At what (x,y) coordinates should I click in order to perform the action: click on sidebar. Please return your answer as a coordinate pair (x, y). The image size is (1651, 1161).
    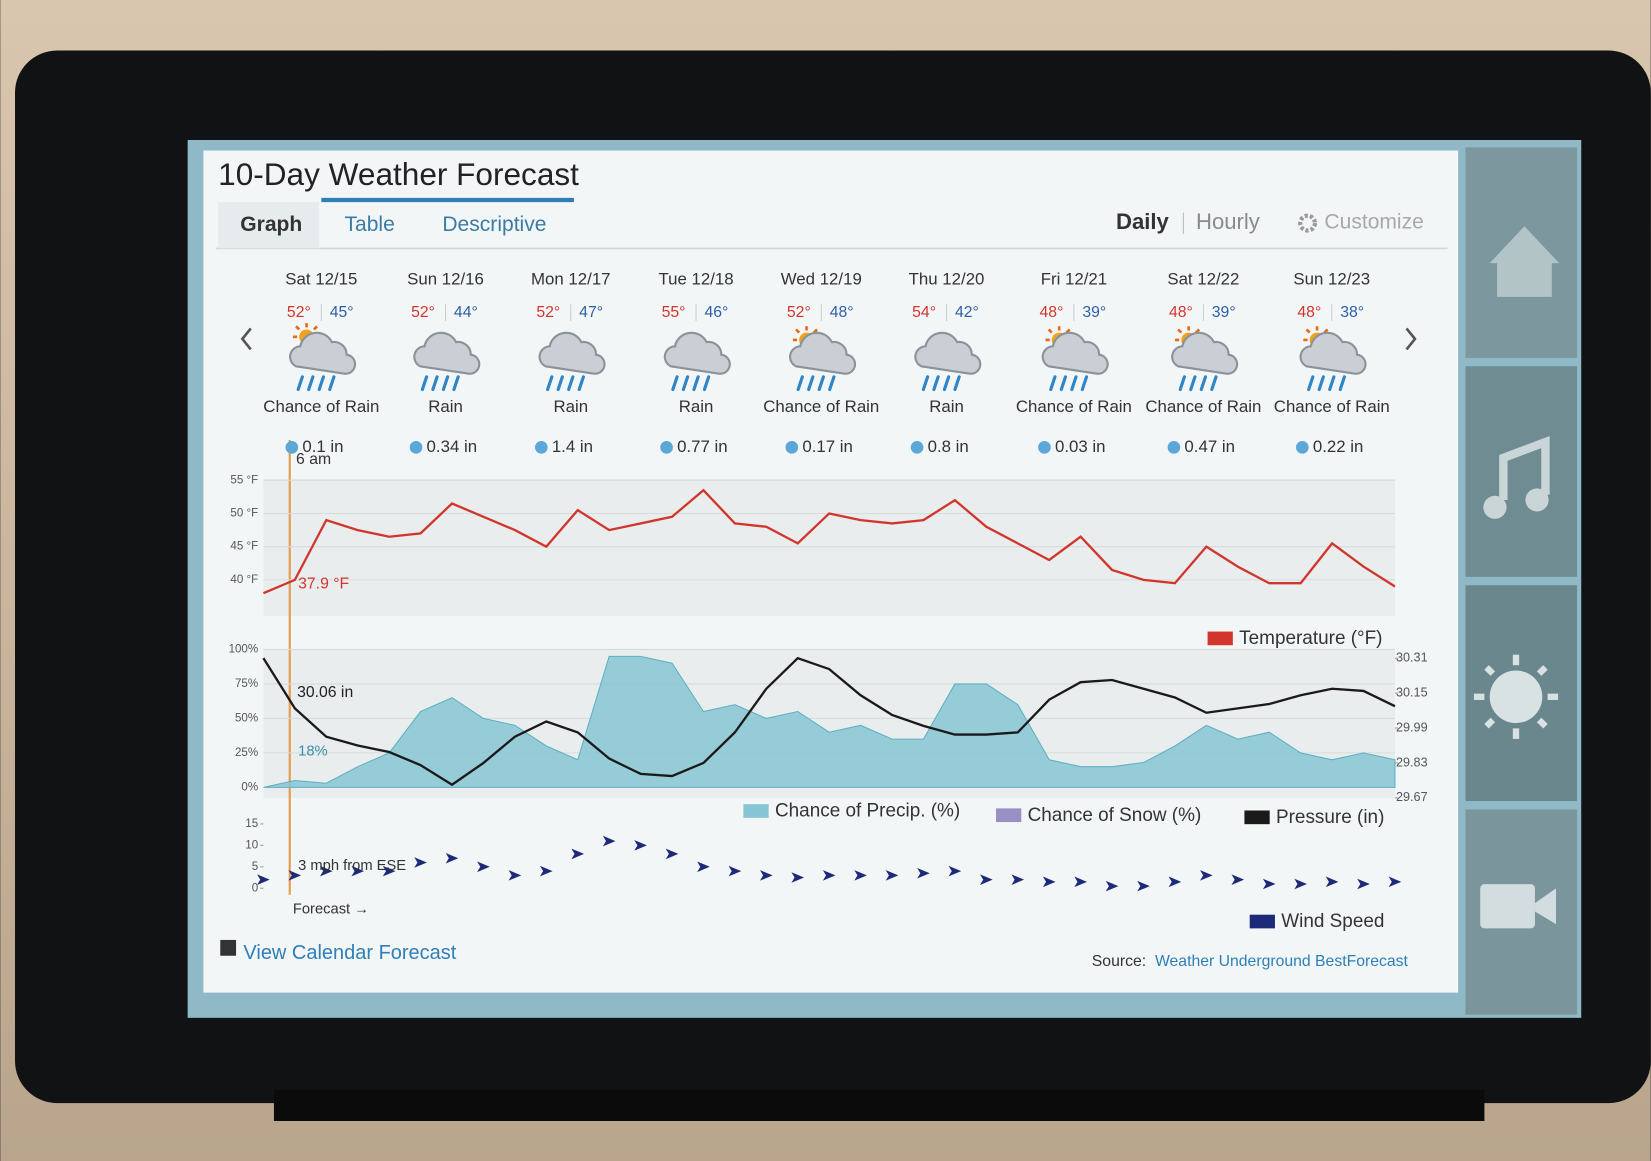
    Looking at the image, I should click on (1521, 581).